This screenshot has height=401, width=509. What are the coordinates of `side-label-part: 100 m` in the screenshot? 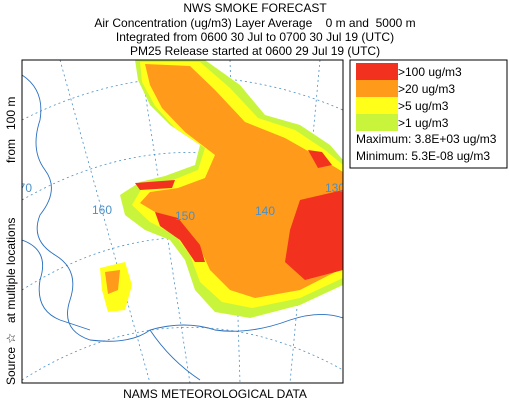 It's located at (11, 113).